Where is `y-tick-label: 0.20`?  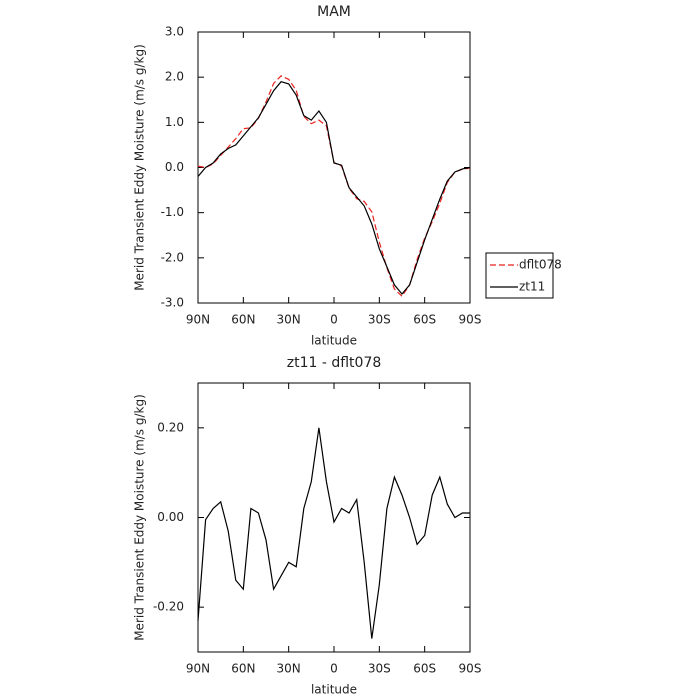
y-tick-label: 0.20 is located at coordinates (170, 427).